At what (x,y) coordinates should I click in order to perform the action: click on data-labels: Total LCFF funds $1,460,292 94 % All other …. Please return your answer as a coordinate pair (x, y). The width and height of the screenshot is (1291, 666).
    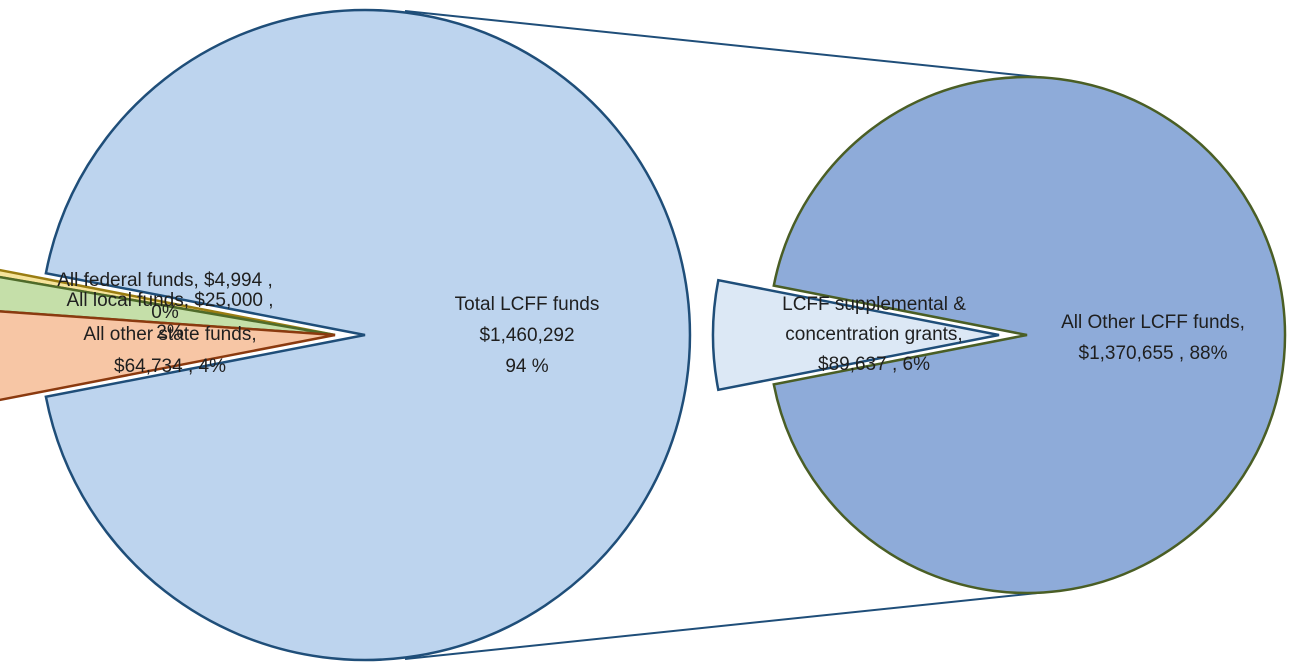
    Looking at the image, I should click on (651, 323).